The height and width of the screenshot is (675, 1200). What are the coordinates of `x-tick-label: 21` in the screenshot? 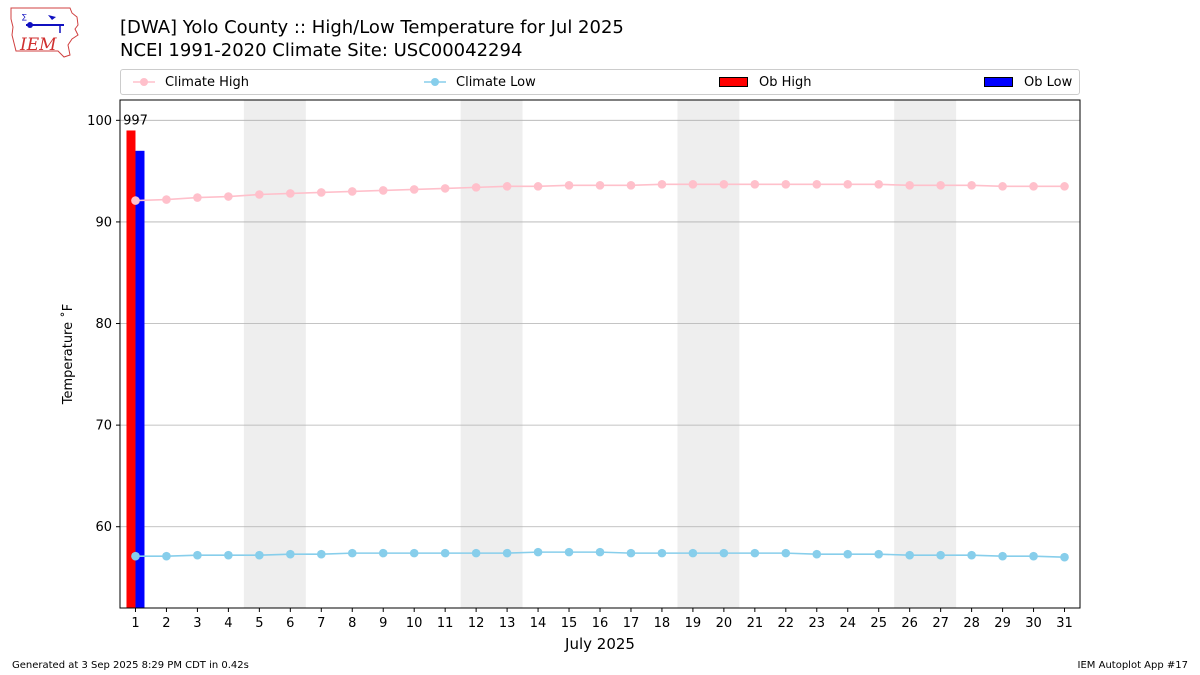 It's located at (755, 623).